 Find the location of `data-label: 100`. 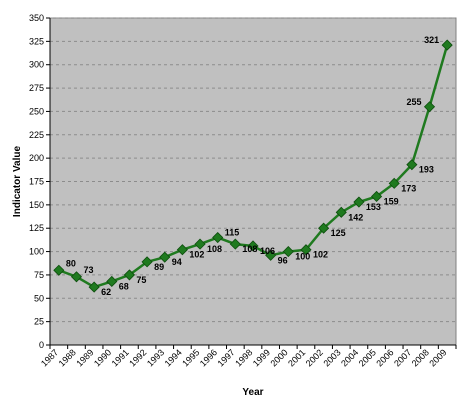

data-label: 100 is located at coordinates (302, 257).